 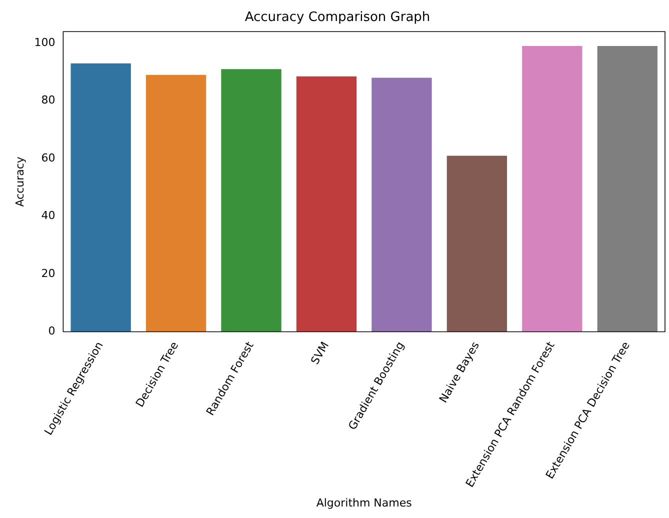 What do you see at coordinates (337, 18) in the screenshot?
I see `chart-title: Accuracy Comparison Graph` at bounding box center [337, 18].